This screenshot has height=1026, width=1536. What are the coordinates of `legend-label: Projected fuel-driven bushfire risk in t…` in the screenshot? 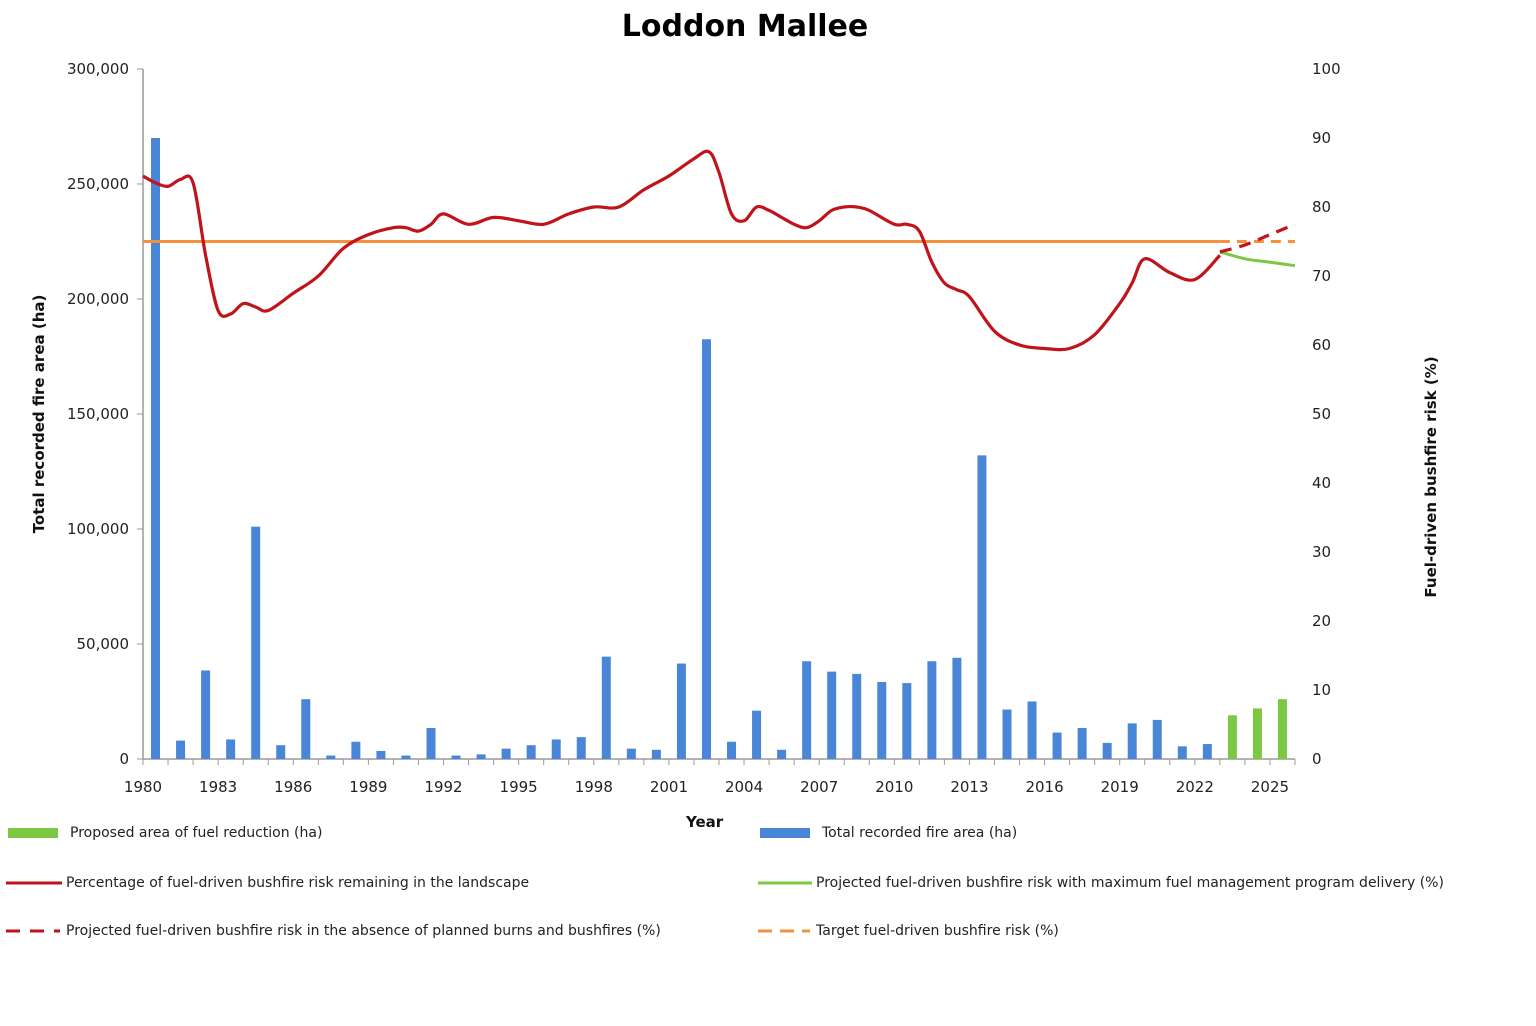 It's located at (363, 931).